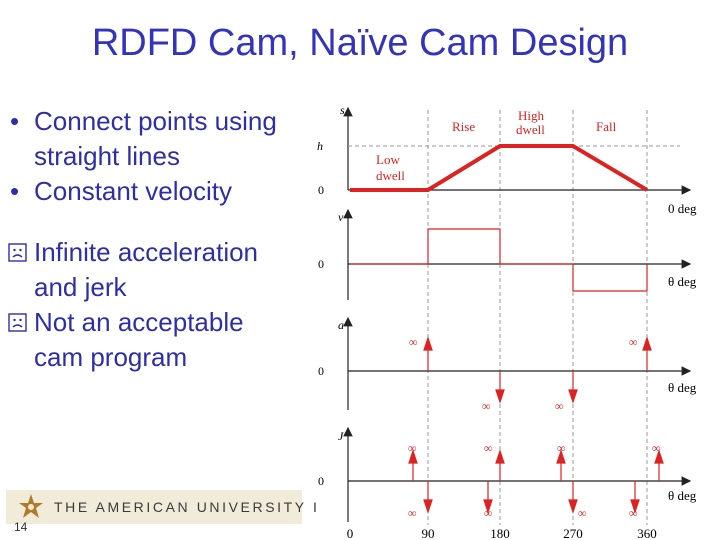 The height and width of the screenshot is (540, 720). What do you see at coordinates (155, 121) in the screenshot?
I see `bullet-text: Connect points using` at bounding box center [155, 121].